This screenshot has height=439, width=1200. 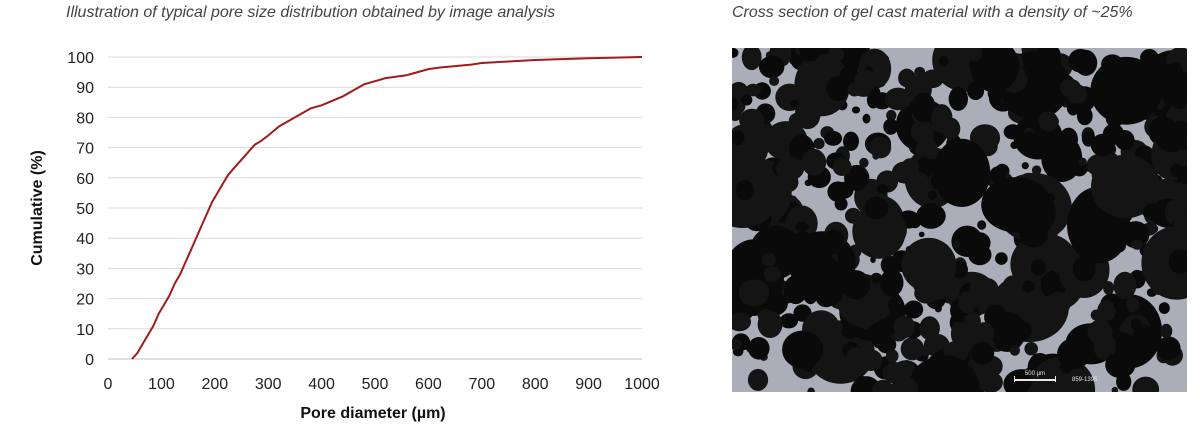 I want to click on scale-bar: 500 µm, so click(x=1035, y=376).